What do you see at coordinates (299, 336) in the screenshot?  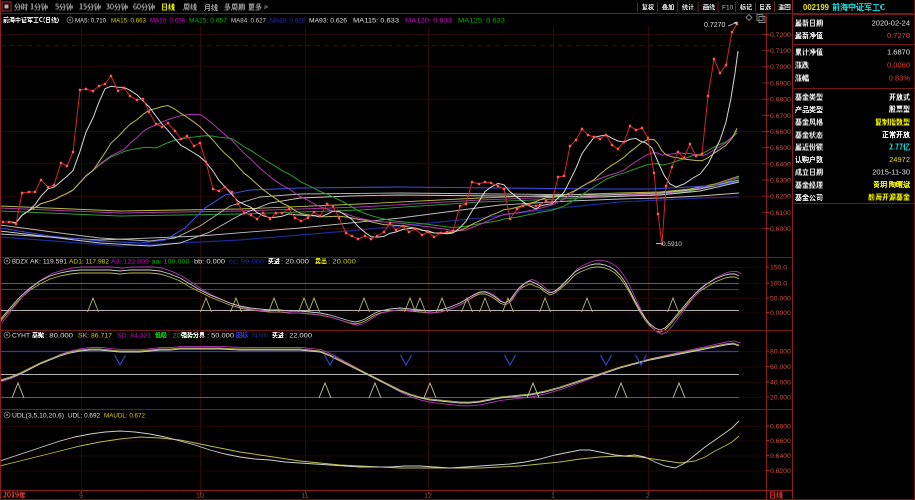 I see `svg-text:: 22.000: : 22.000` at bounding box center [299, 336].